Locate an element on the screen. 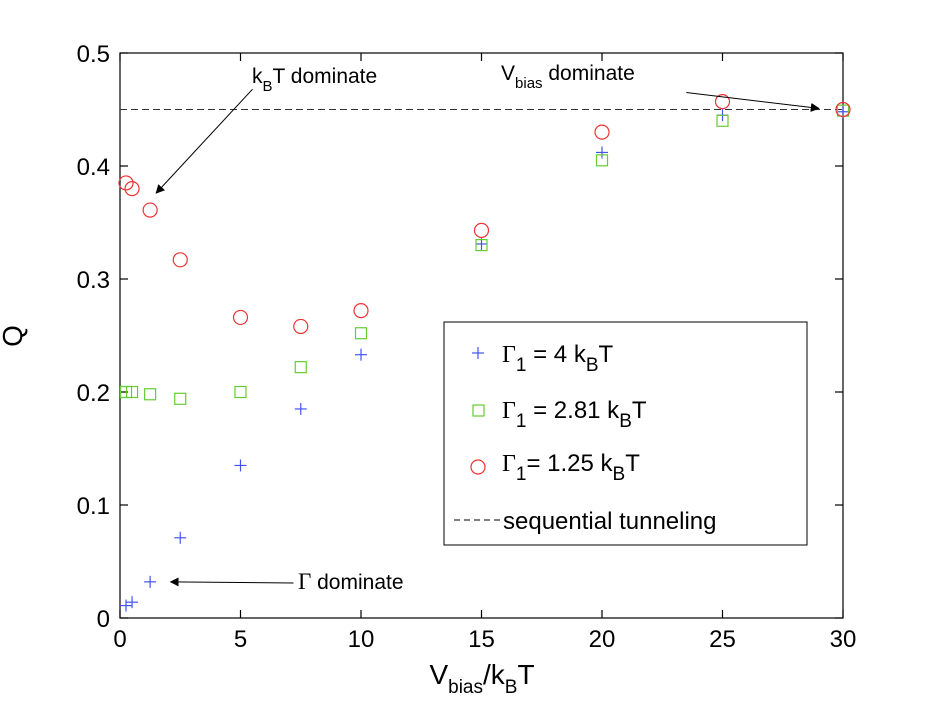 The width and height of the screenshot is (929, 702). y-tick-label: 0 is located at coordinates (103, 619).